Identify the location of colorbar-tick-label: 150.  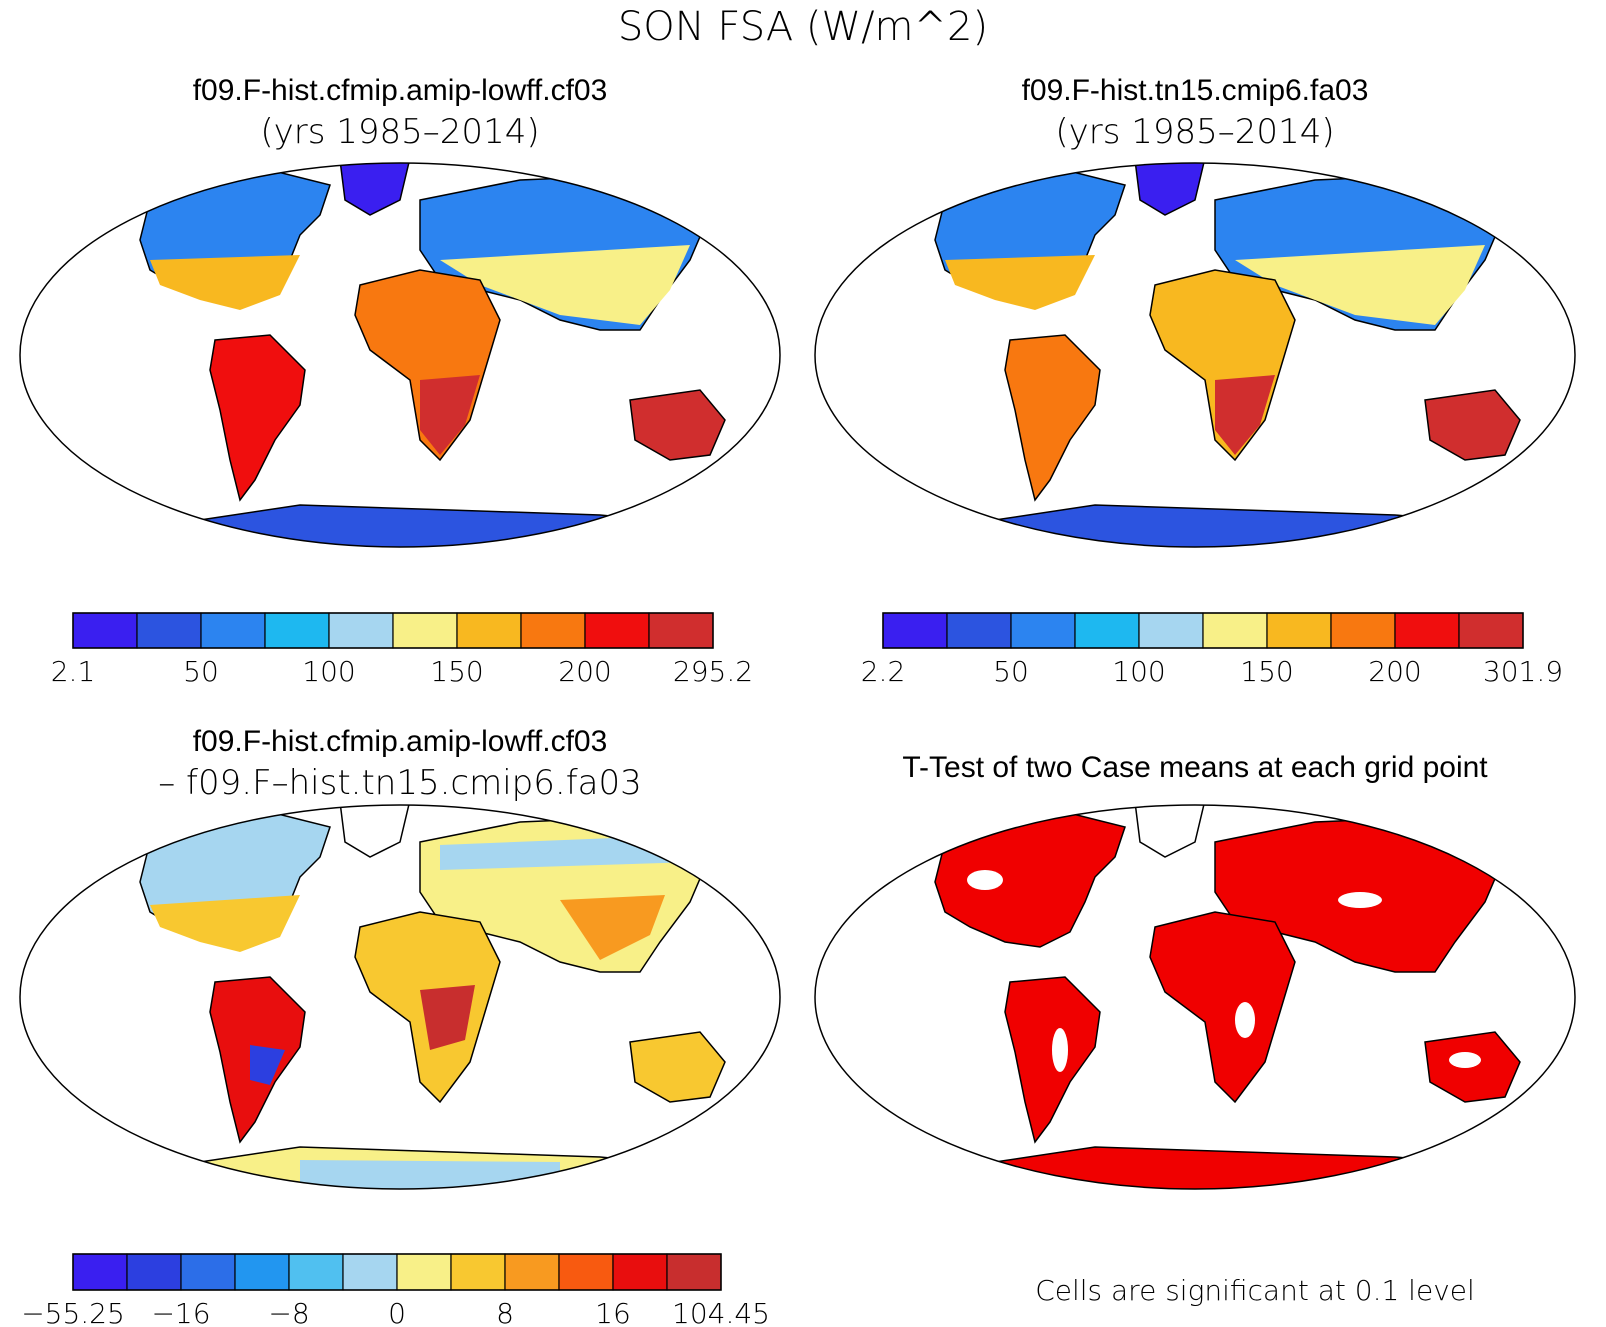
(456, 671).